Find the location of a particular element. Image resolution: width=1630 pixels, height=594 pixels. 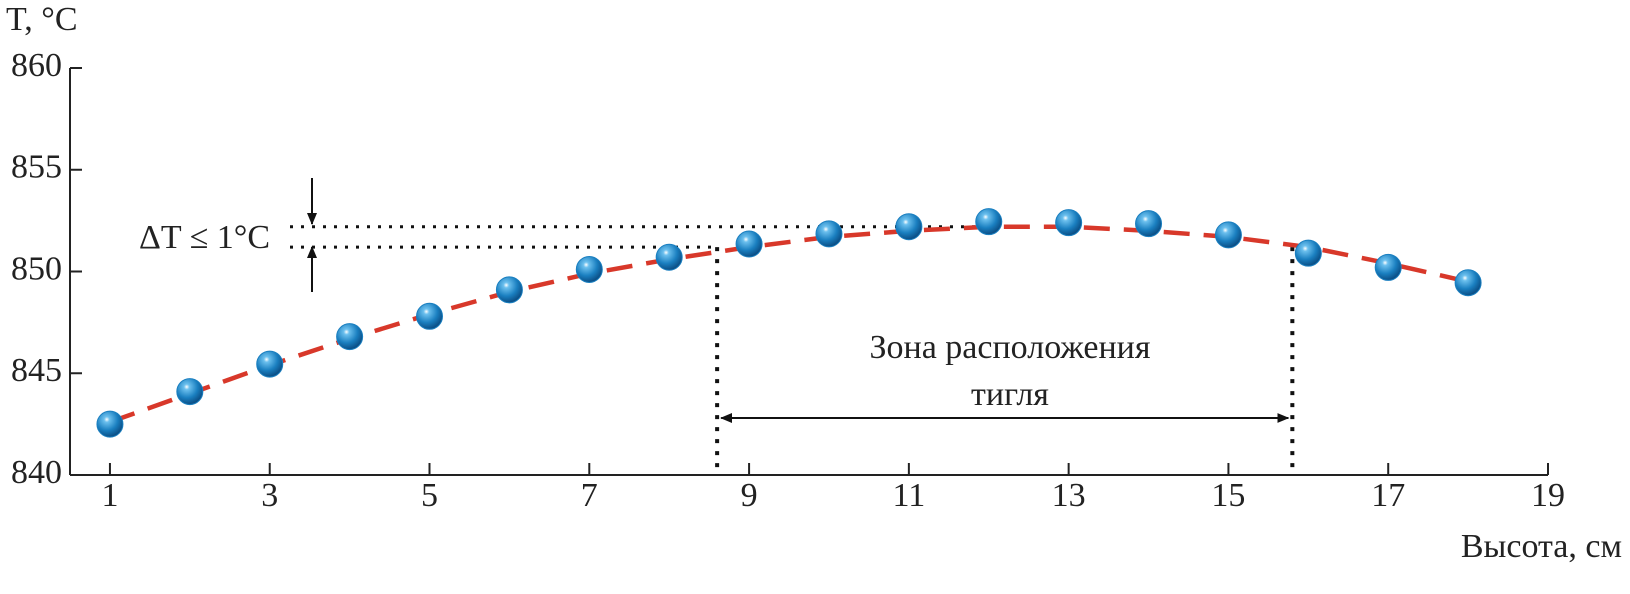

x-tick-label: 3 is located at coordinates (269, 495).